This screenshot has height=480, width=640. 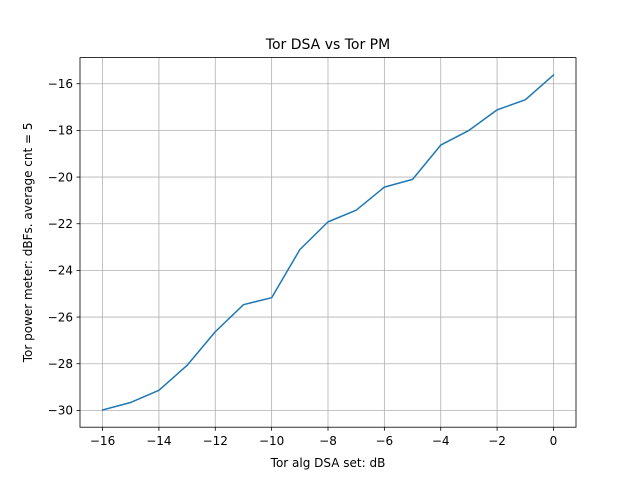 What do you see at coordinates (441, 441) in the screenshot?
I see `x-tick-label: −4` at bounding box center [441, 441].